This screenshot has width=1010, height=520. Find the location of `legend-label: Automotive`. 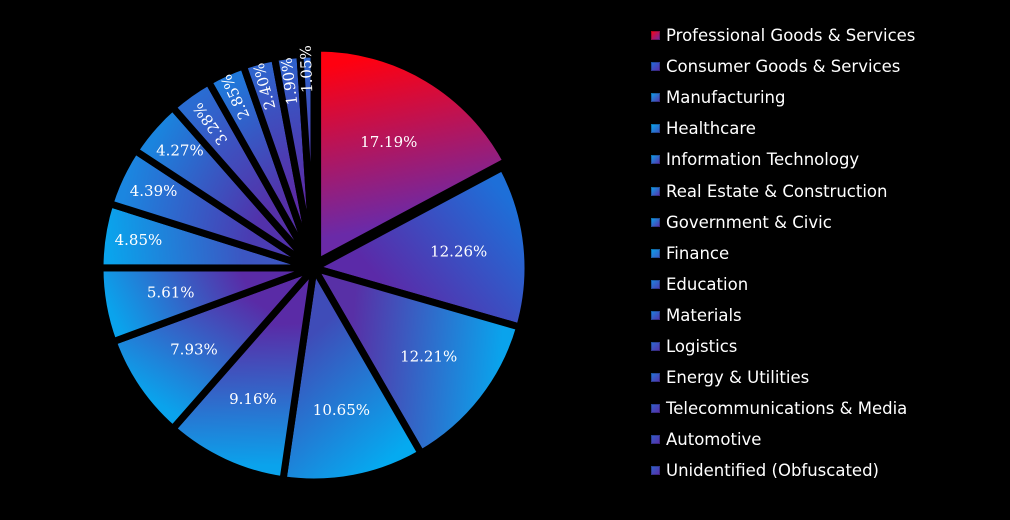

legend-label: Automotive is located at coordinates (714, 440).